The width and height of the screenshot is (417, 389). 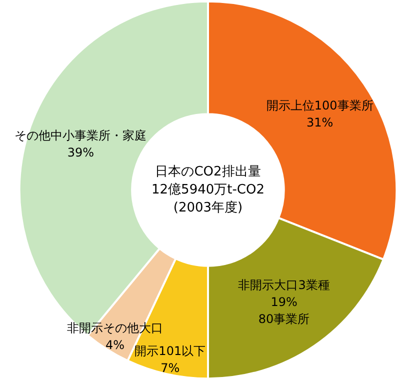 What do you see at coordinates (115, 345) in the screenshot?
I see `data-label: 4%` at bounding box center [115, 345].